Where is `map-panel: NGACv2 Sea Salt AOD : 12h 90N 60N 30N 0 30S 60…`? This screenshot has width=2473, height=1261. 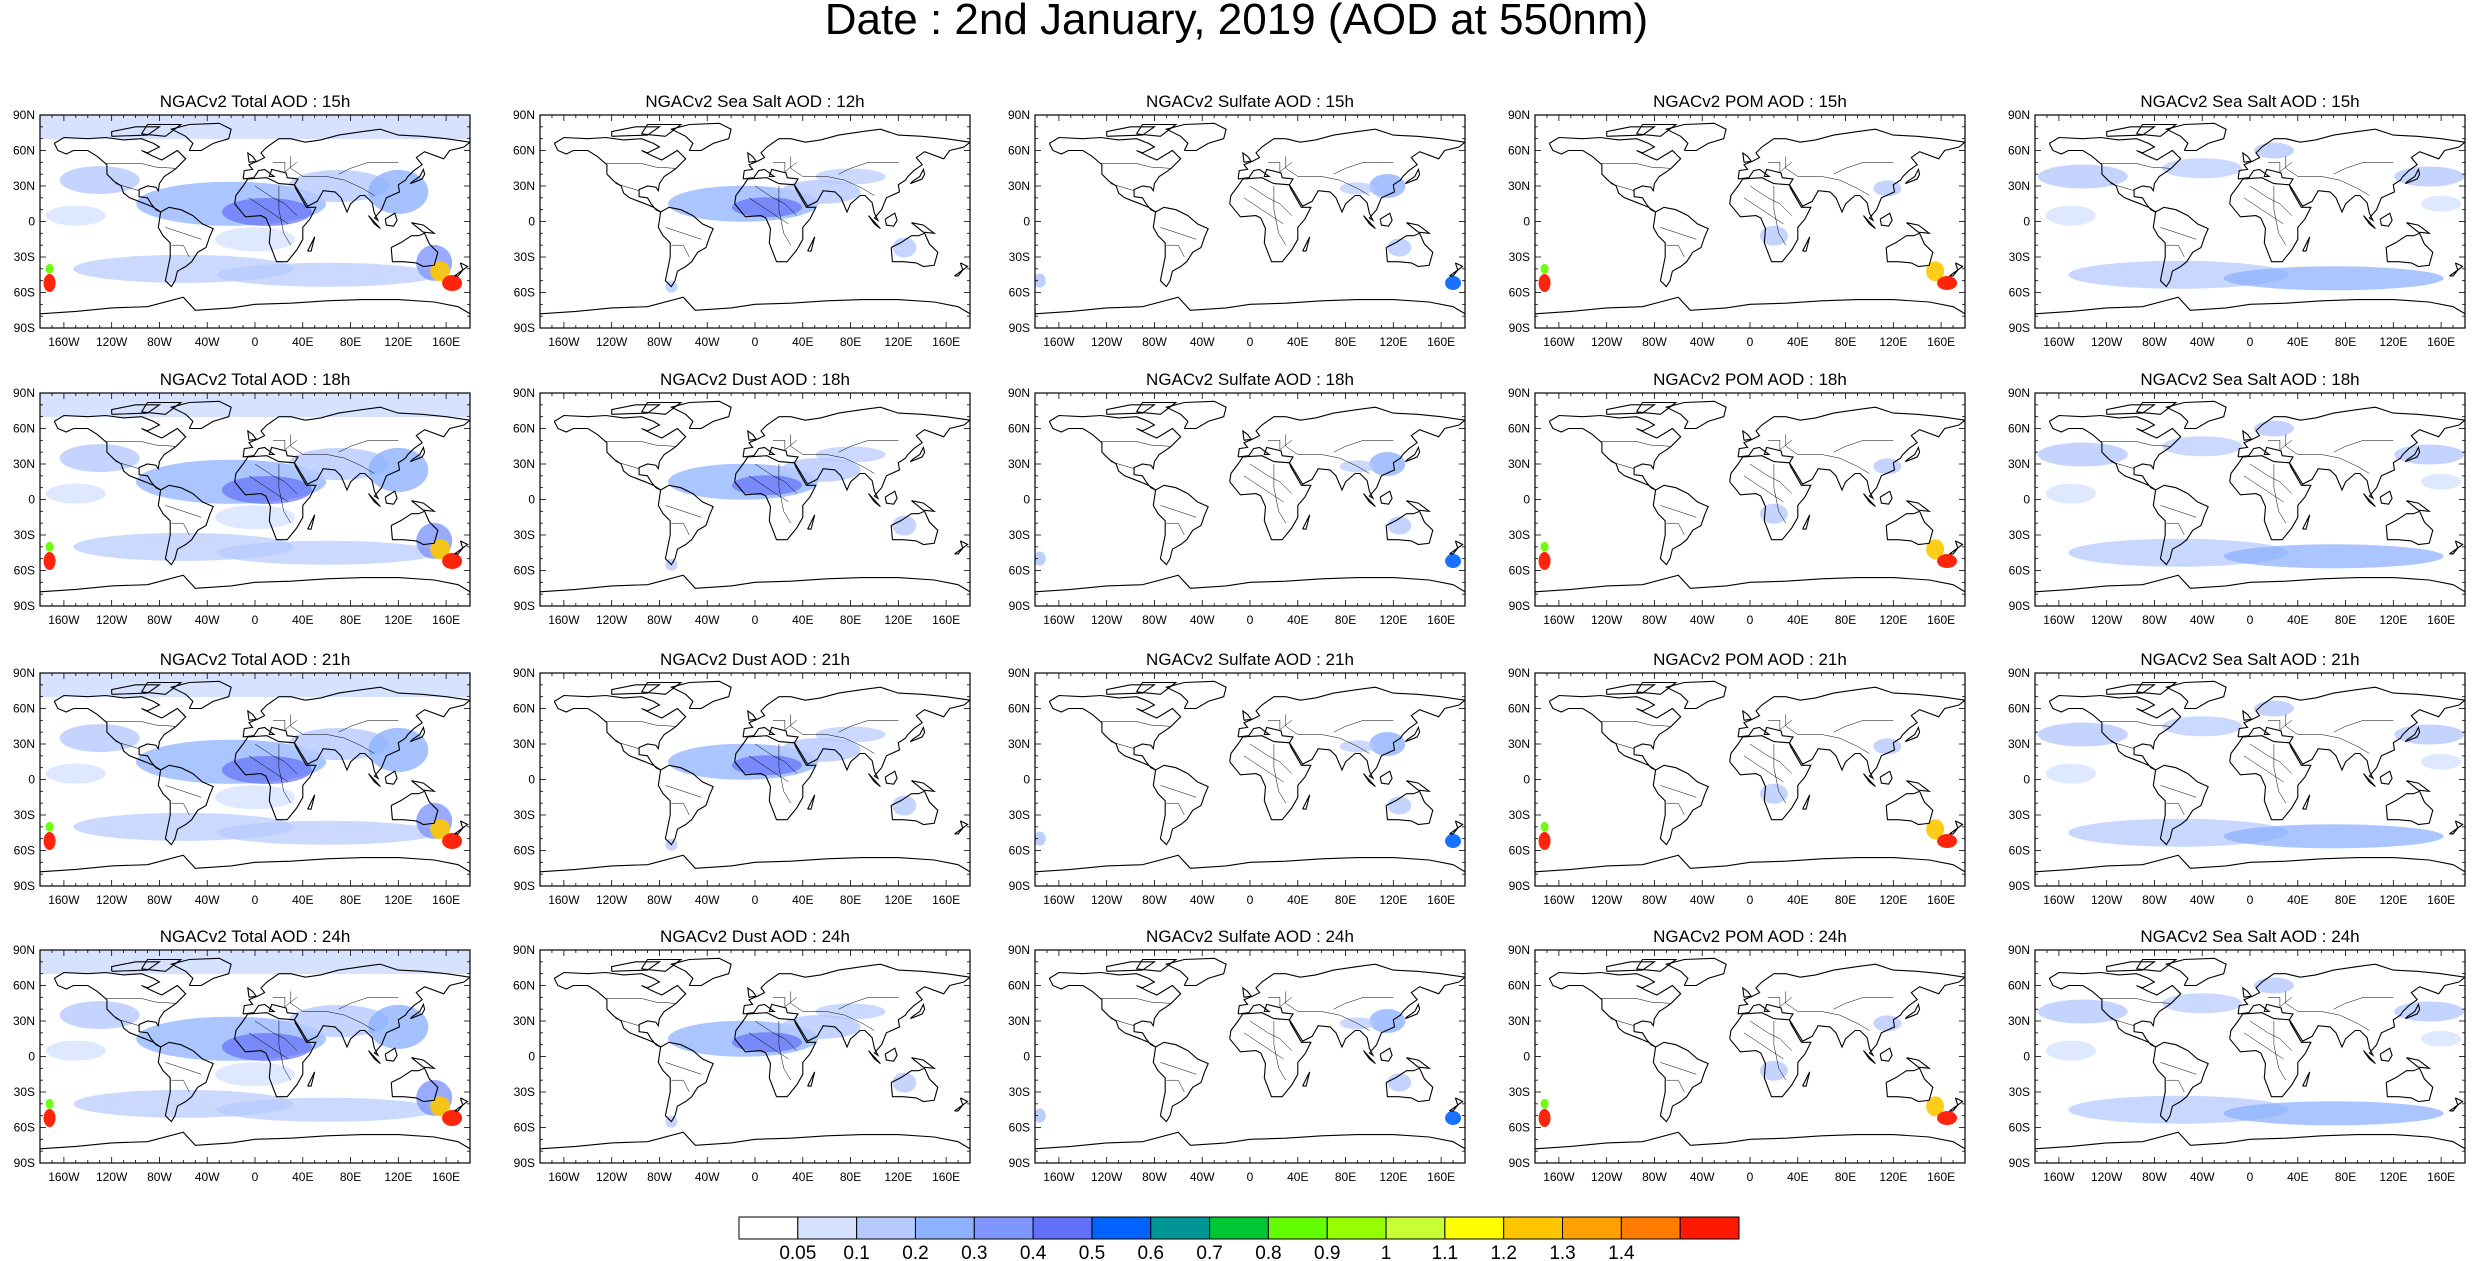 map-panel: NGACv2 Sea Salt AOD : 12h 90N 60N 30N 0 30S 60… is located at coordinates (755, 230).